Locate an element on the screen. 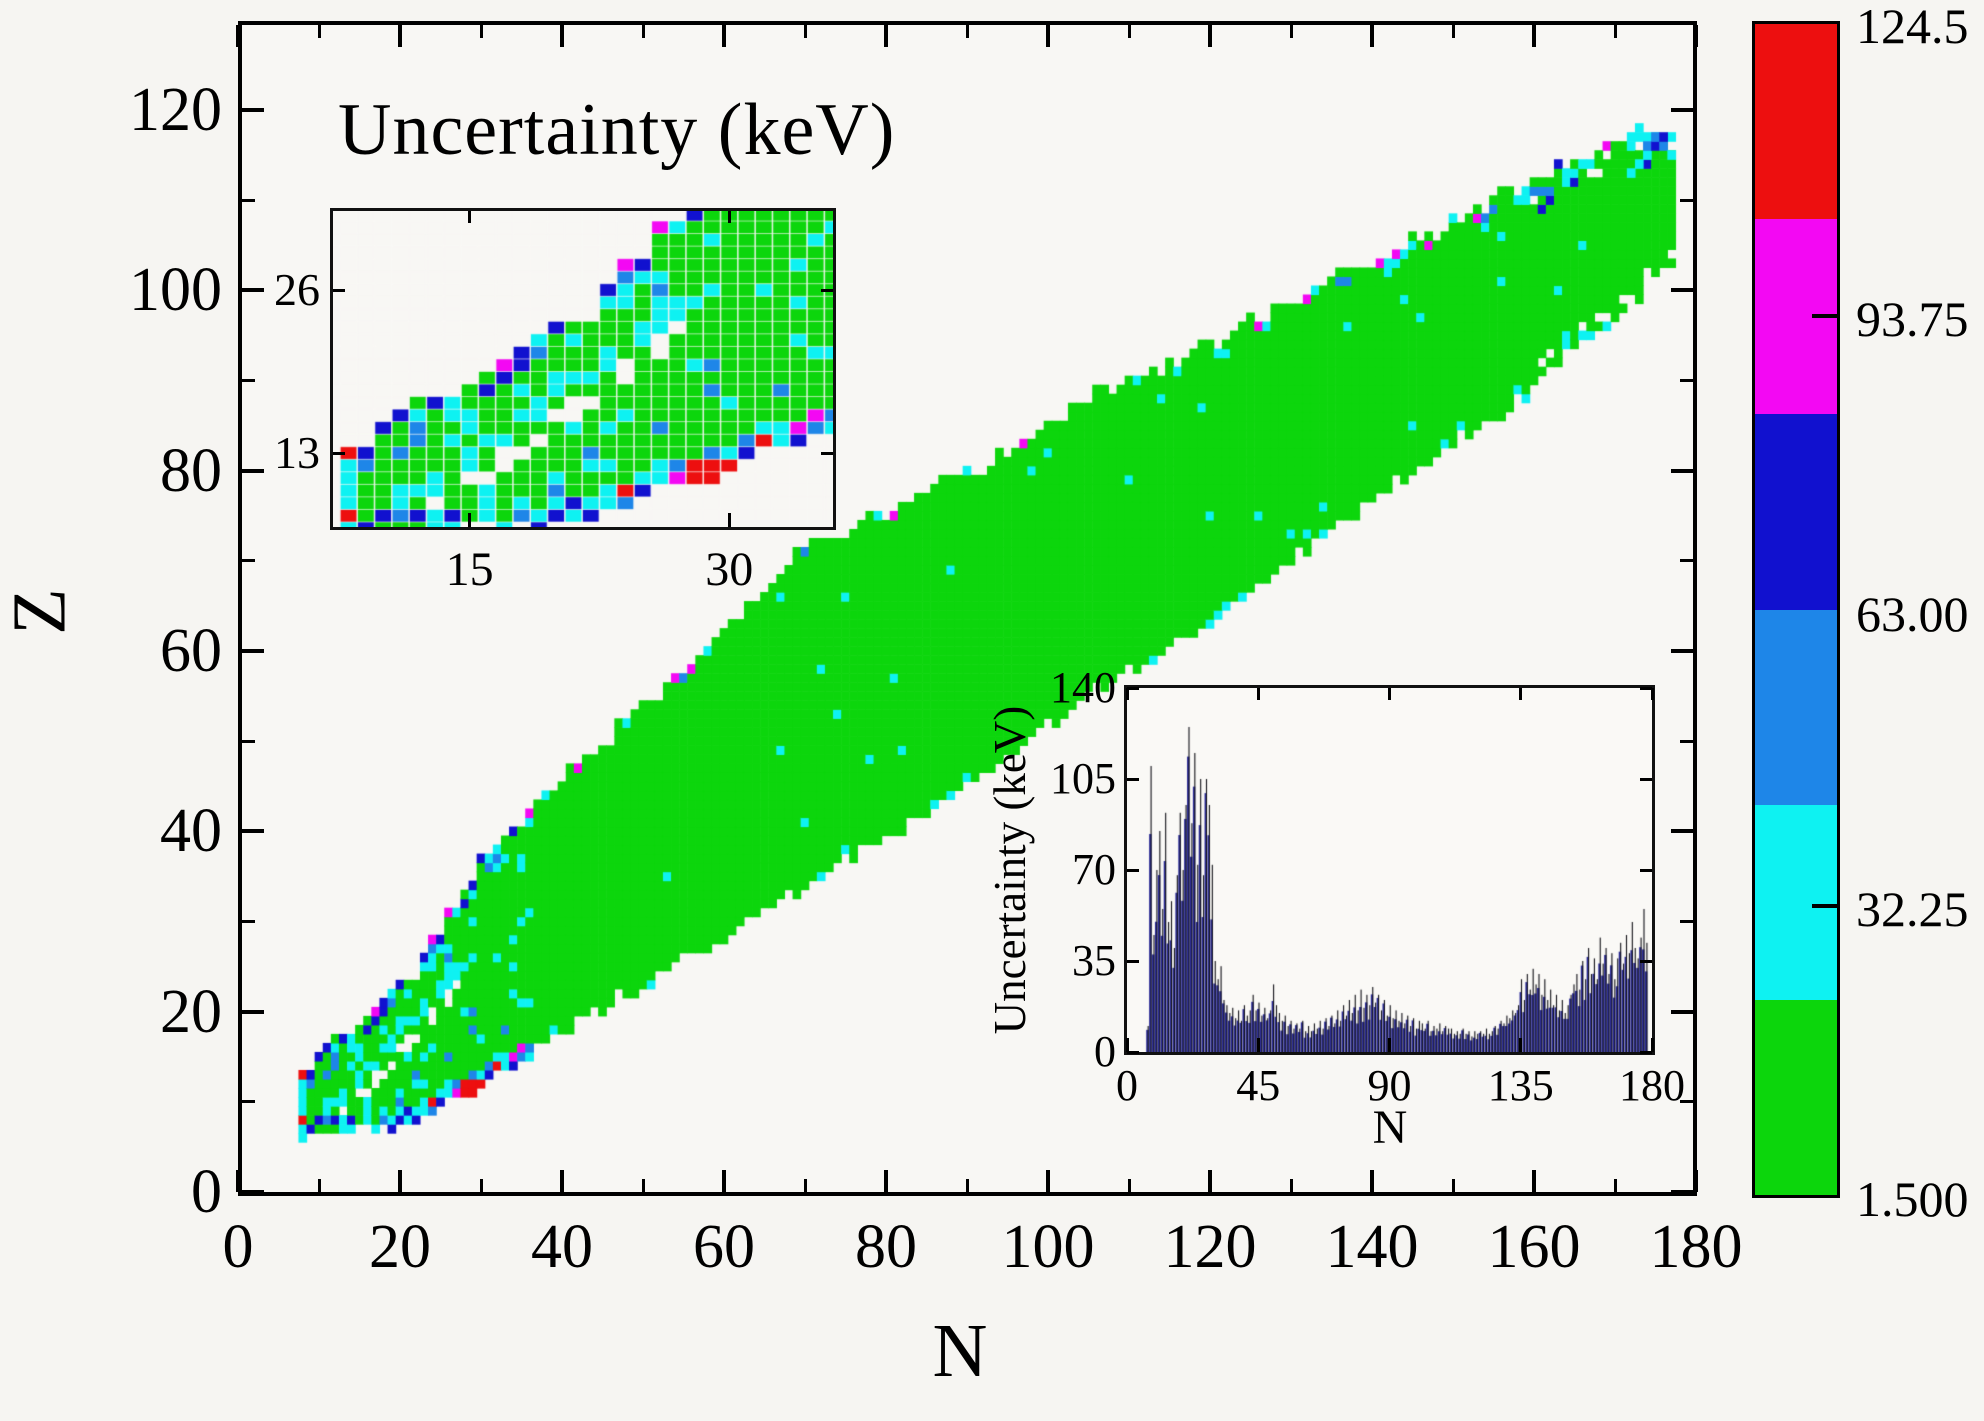  x-tick-label: 100 is located at coordinates (1048, 1247).